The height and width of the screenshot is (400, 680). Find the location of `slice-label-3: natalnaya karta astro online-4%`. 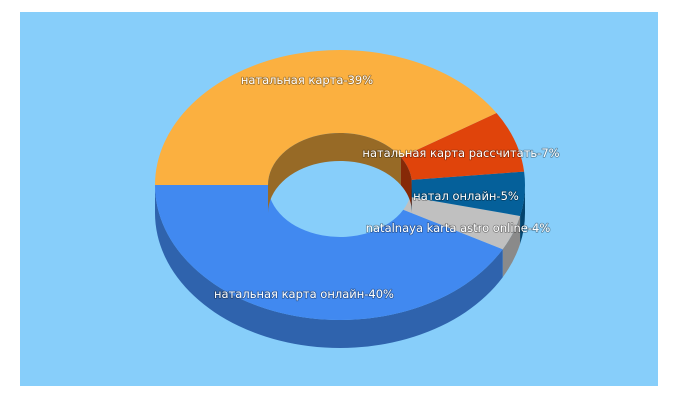

slice-label-3: natalnaya karta astro online-4% is located at coordinates (458, 228).